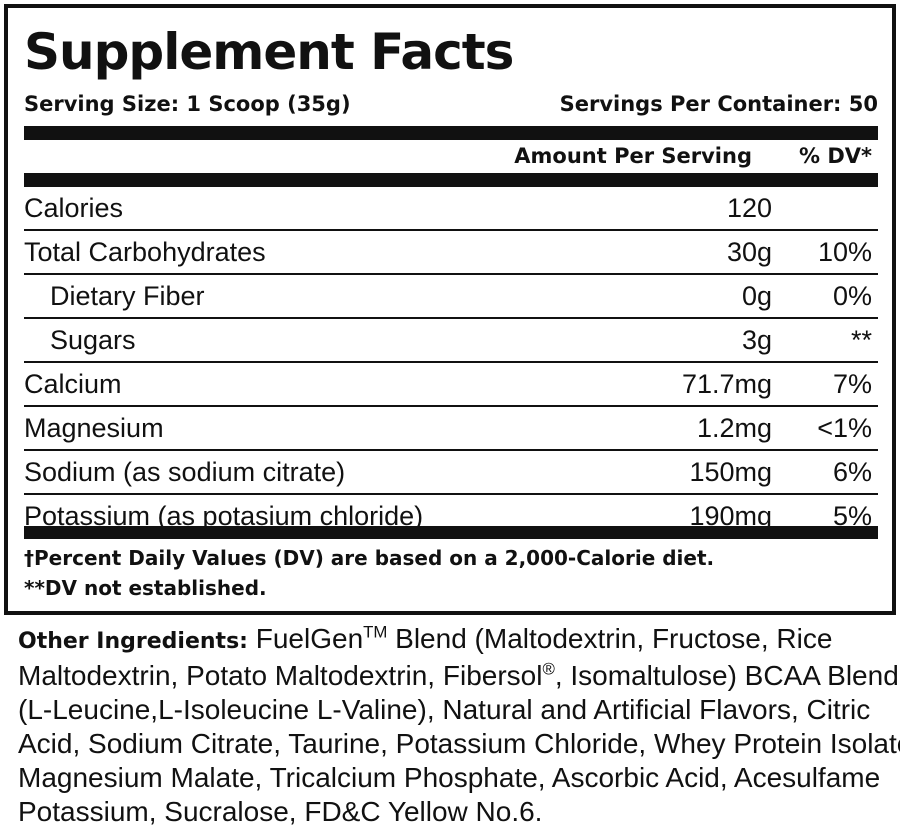 The height and width of the screenshot is (829, 900). What do you see at coordinates (145, 588) in the screenshot?
I see `footnote-dv-not-established: **DV not established.` at bounding box center [145, 588].